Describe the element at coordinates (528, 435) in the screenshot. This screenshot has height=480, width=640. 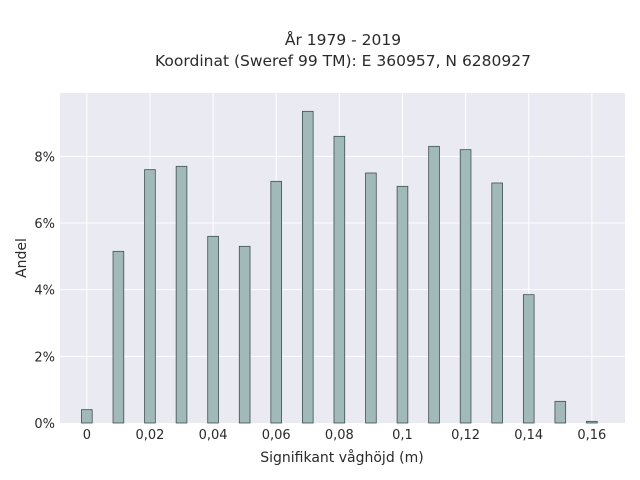
I see `x-tick-label: 0,14` at that location.